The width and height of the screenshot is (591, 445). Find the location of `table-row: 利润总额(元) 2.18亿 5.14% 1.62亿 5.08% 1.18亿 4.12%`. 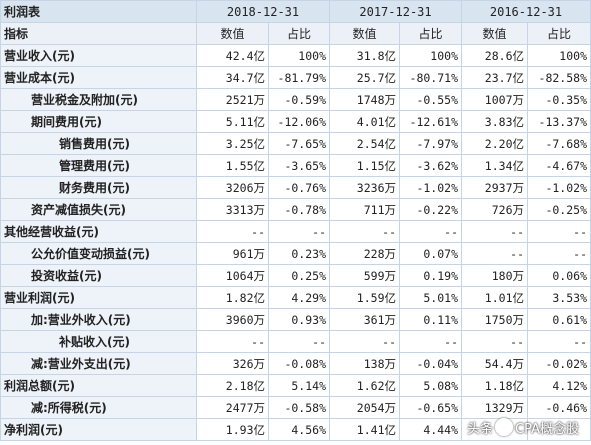

table-row: 利润总额(元) 2.18亿 5.14% 1.62亿 5.08% 1.18亿 4.12% is located at coordinates (295, 385).